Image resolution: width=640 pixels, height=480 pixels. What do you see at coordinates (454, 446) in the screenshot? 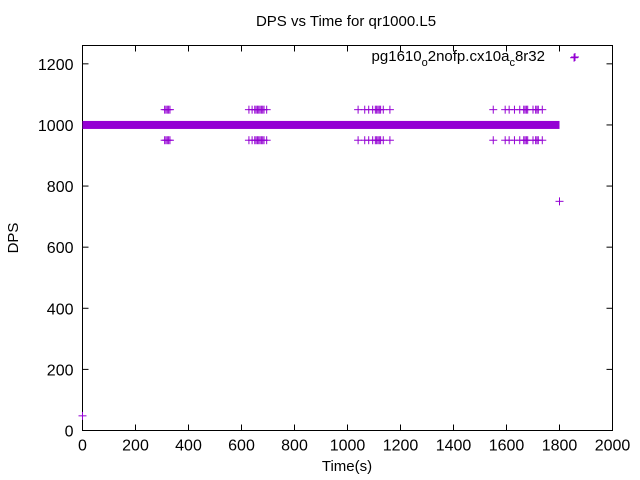
I see `x-tick-label: 1400` at bounding box center [454, 446].